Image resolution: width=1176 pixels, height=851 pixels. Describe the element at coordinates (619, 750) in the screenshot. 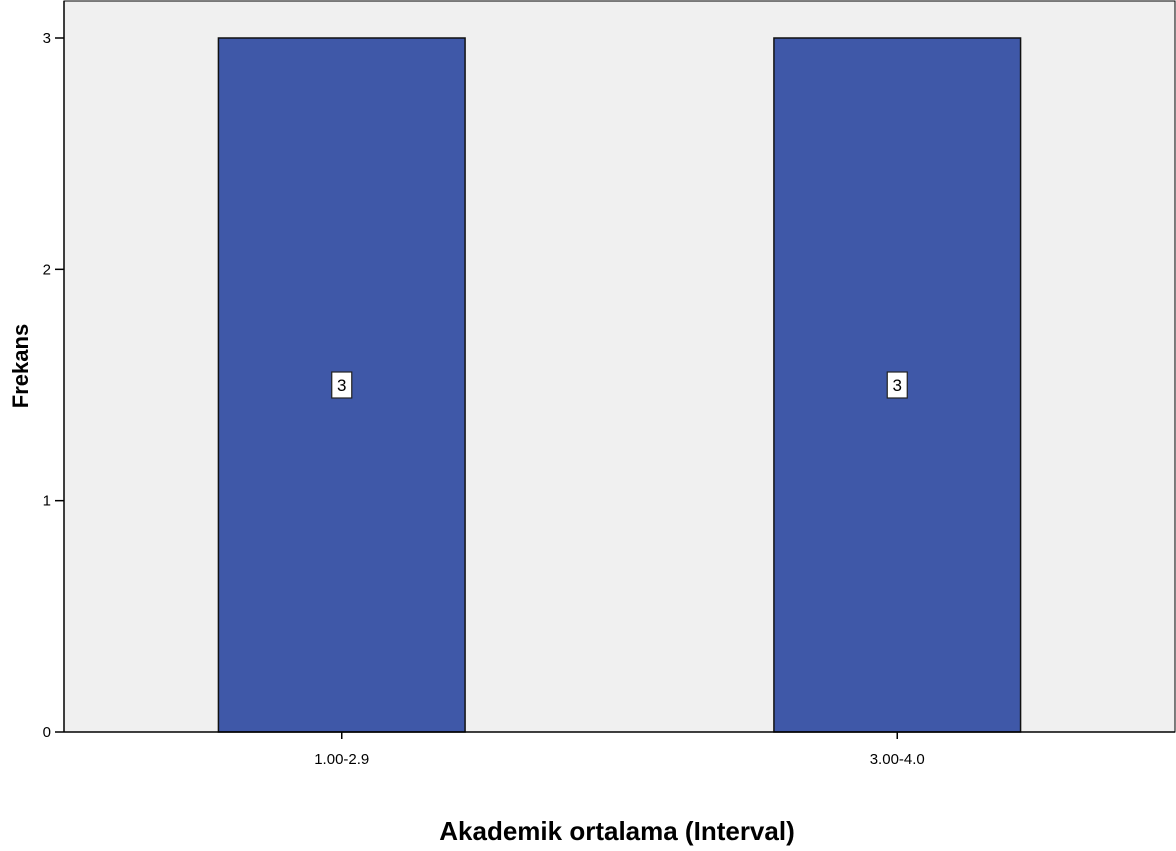

I see `x-axis-ticks: 1.00-2.9 3.00-4.0` at that location.